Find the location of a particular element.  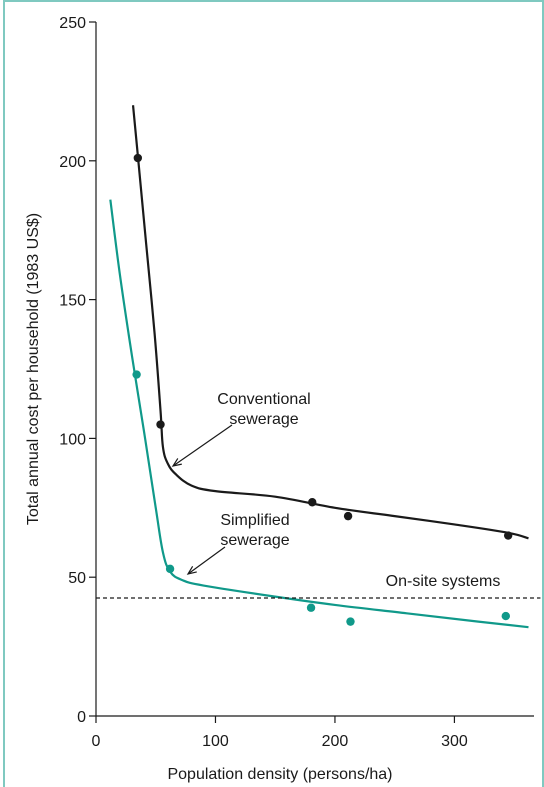

frame-border-right is located at coordinates (543, 393).